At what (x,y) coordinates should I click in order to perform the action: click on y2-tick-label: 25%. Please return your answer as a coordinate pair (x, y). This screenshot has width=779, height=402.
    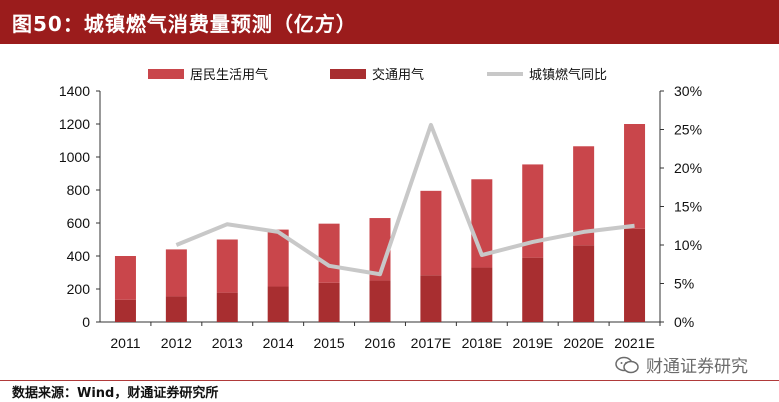
    Looking at the image, I should click on (688, 130).